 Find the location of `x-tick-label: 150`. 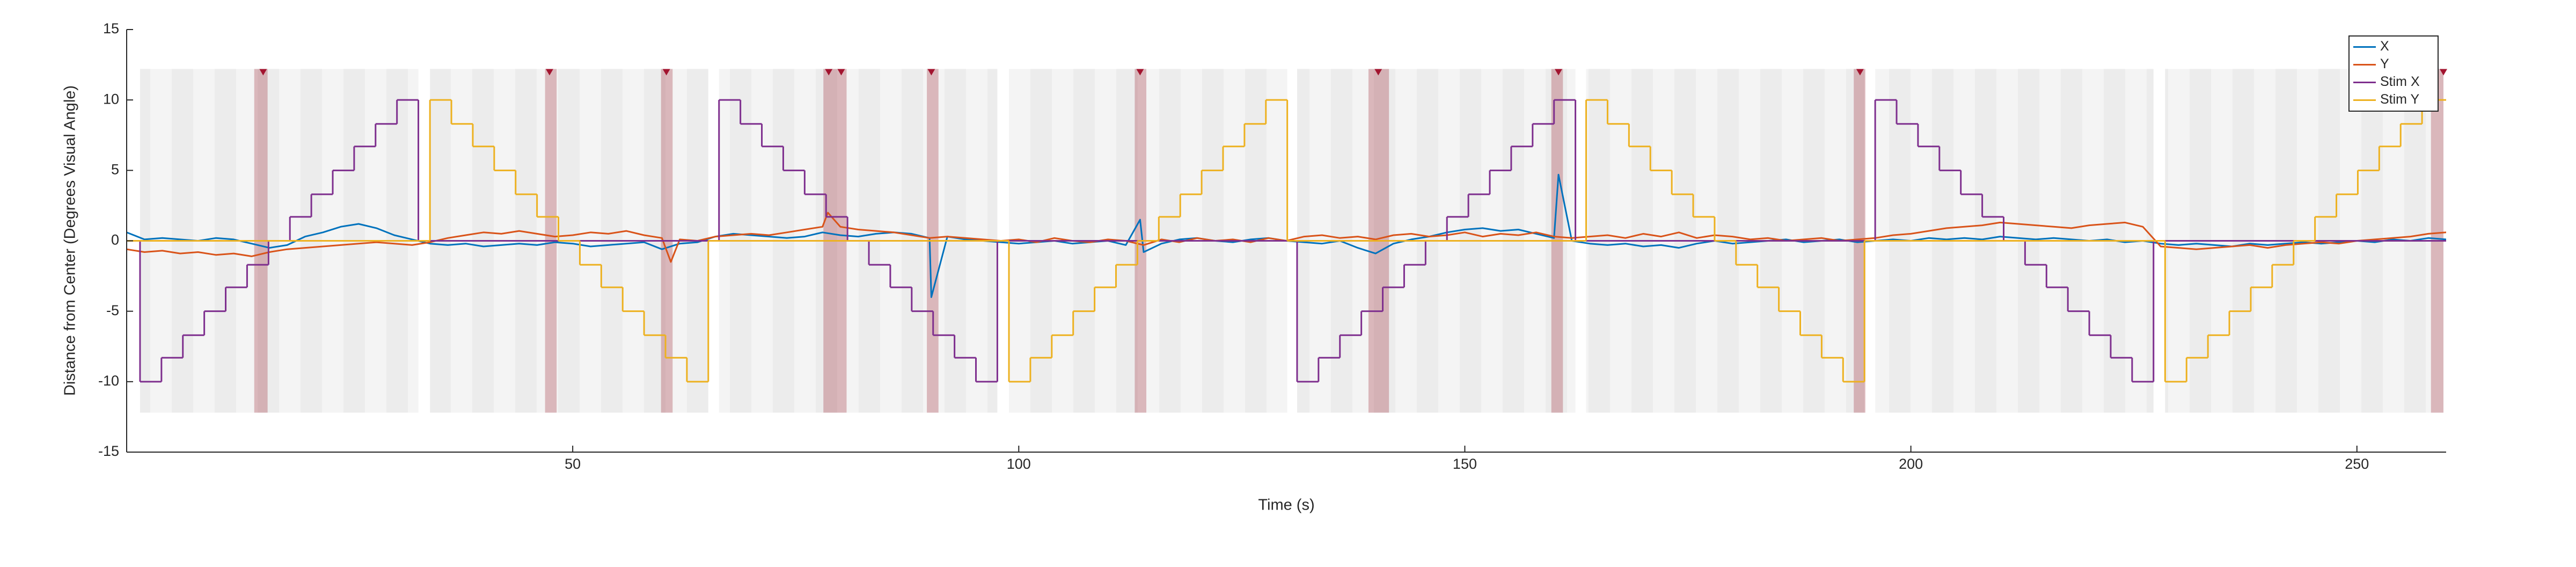

x-tick-label: 150 is located at coordinates (1465, 464).